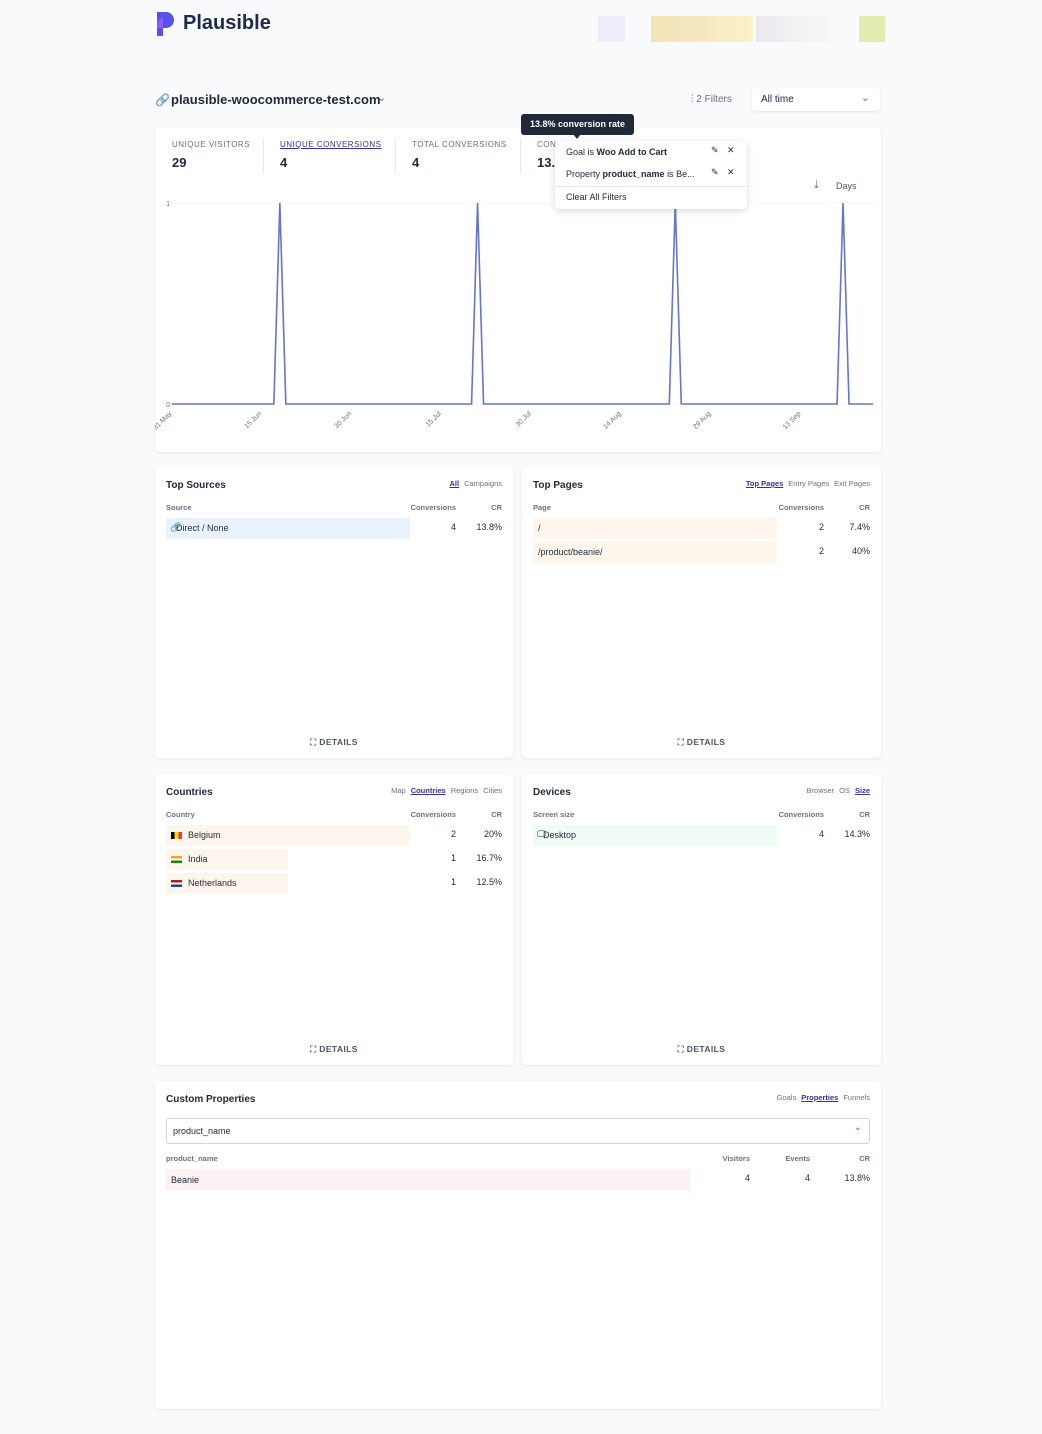 This screenshot has height=1434, width=1042. What do you see at coordinates (189, 792) in the screenshot?
I see `panel-title: Countries` at bounding box center [189, 792].